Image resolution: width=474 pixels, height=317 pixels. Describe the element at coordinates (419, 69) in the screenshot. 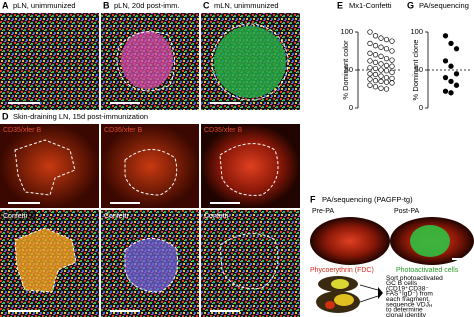

I see `y-tick-label: 50` at that location.